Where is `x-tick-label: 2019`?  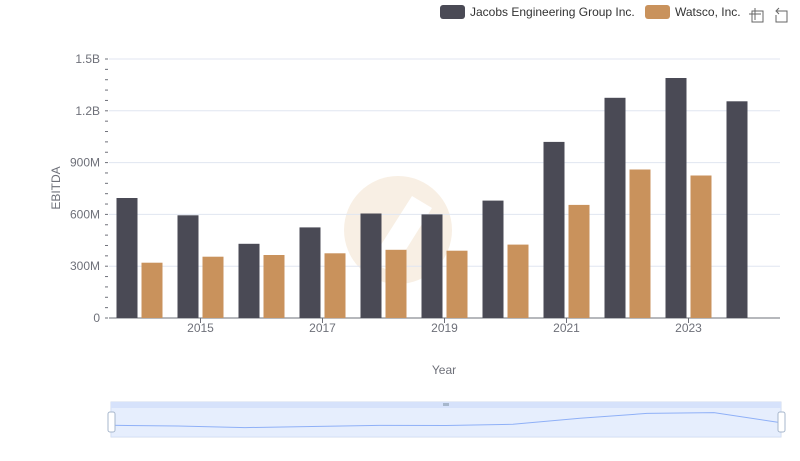
x-tick-label: 2019 is located at coordinates (444, 328).